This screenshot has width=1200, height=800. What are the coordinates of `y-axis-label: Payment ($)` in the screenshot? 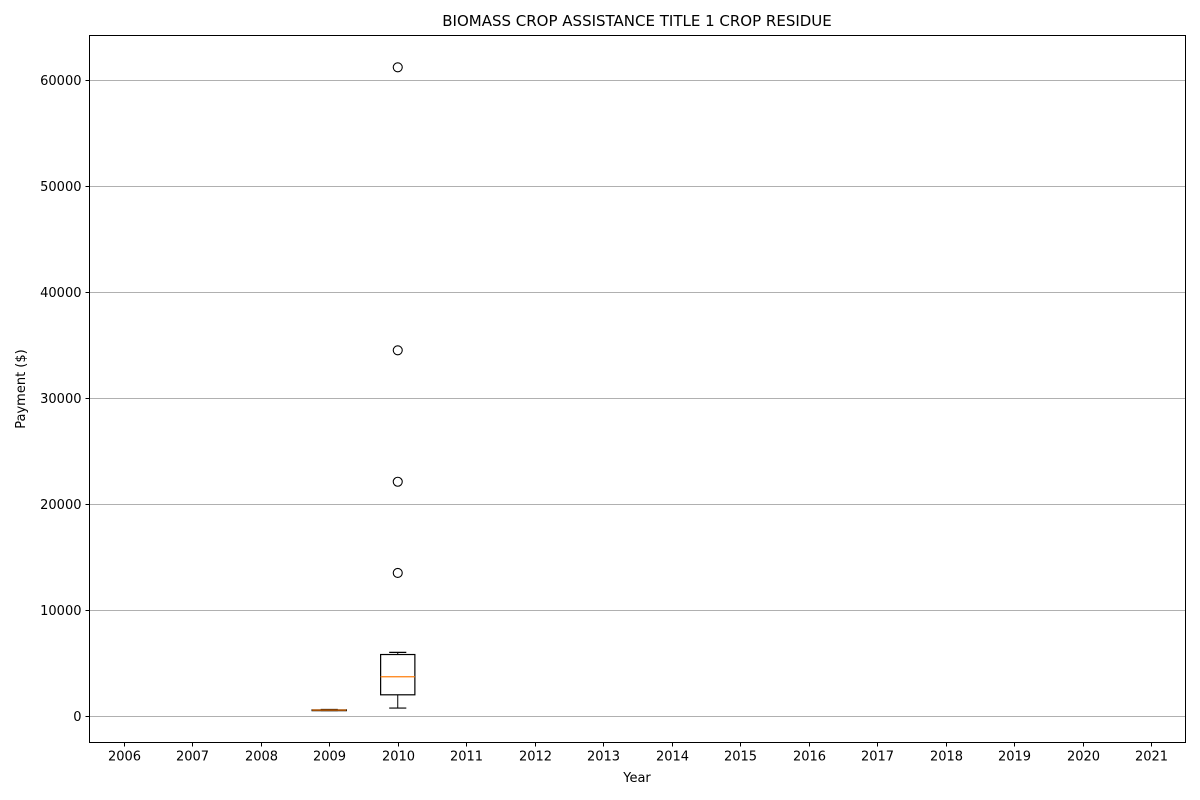 It's located at (21, 388).